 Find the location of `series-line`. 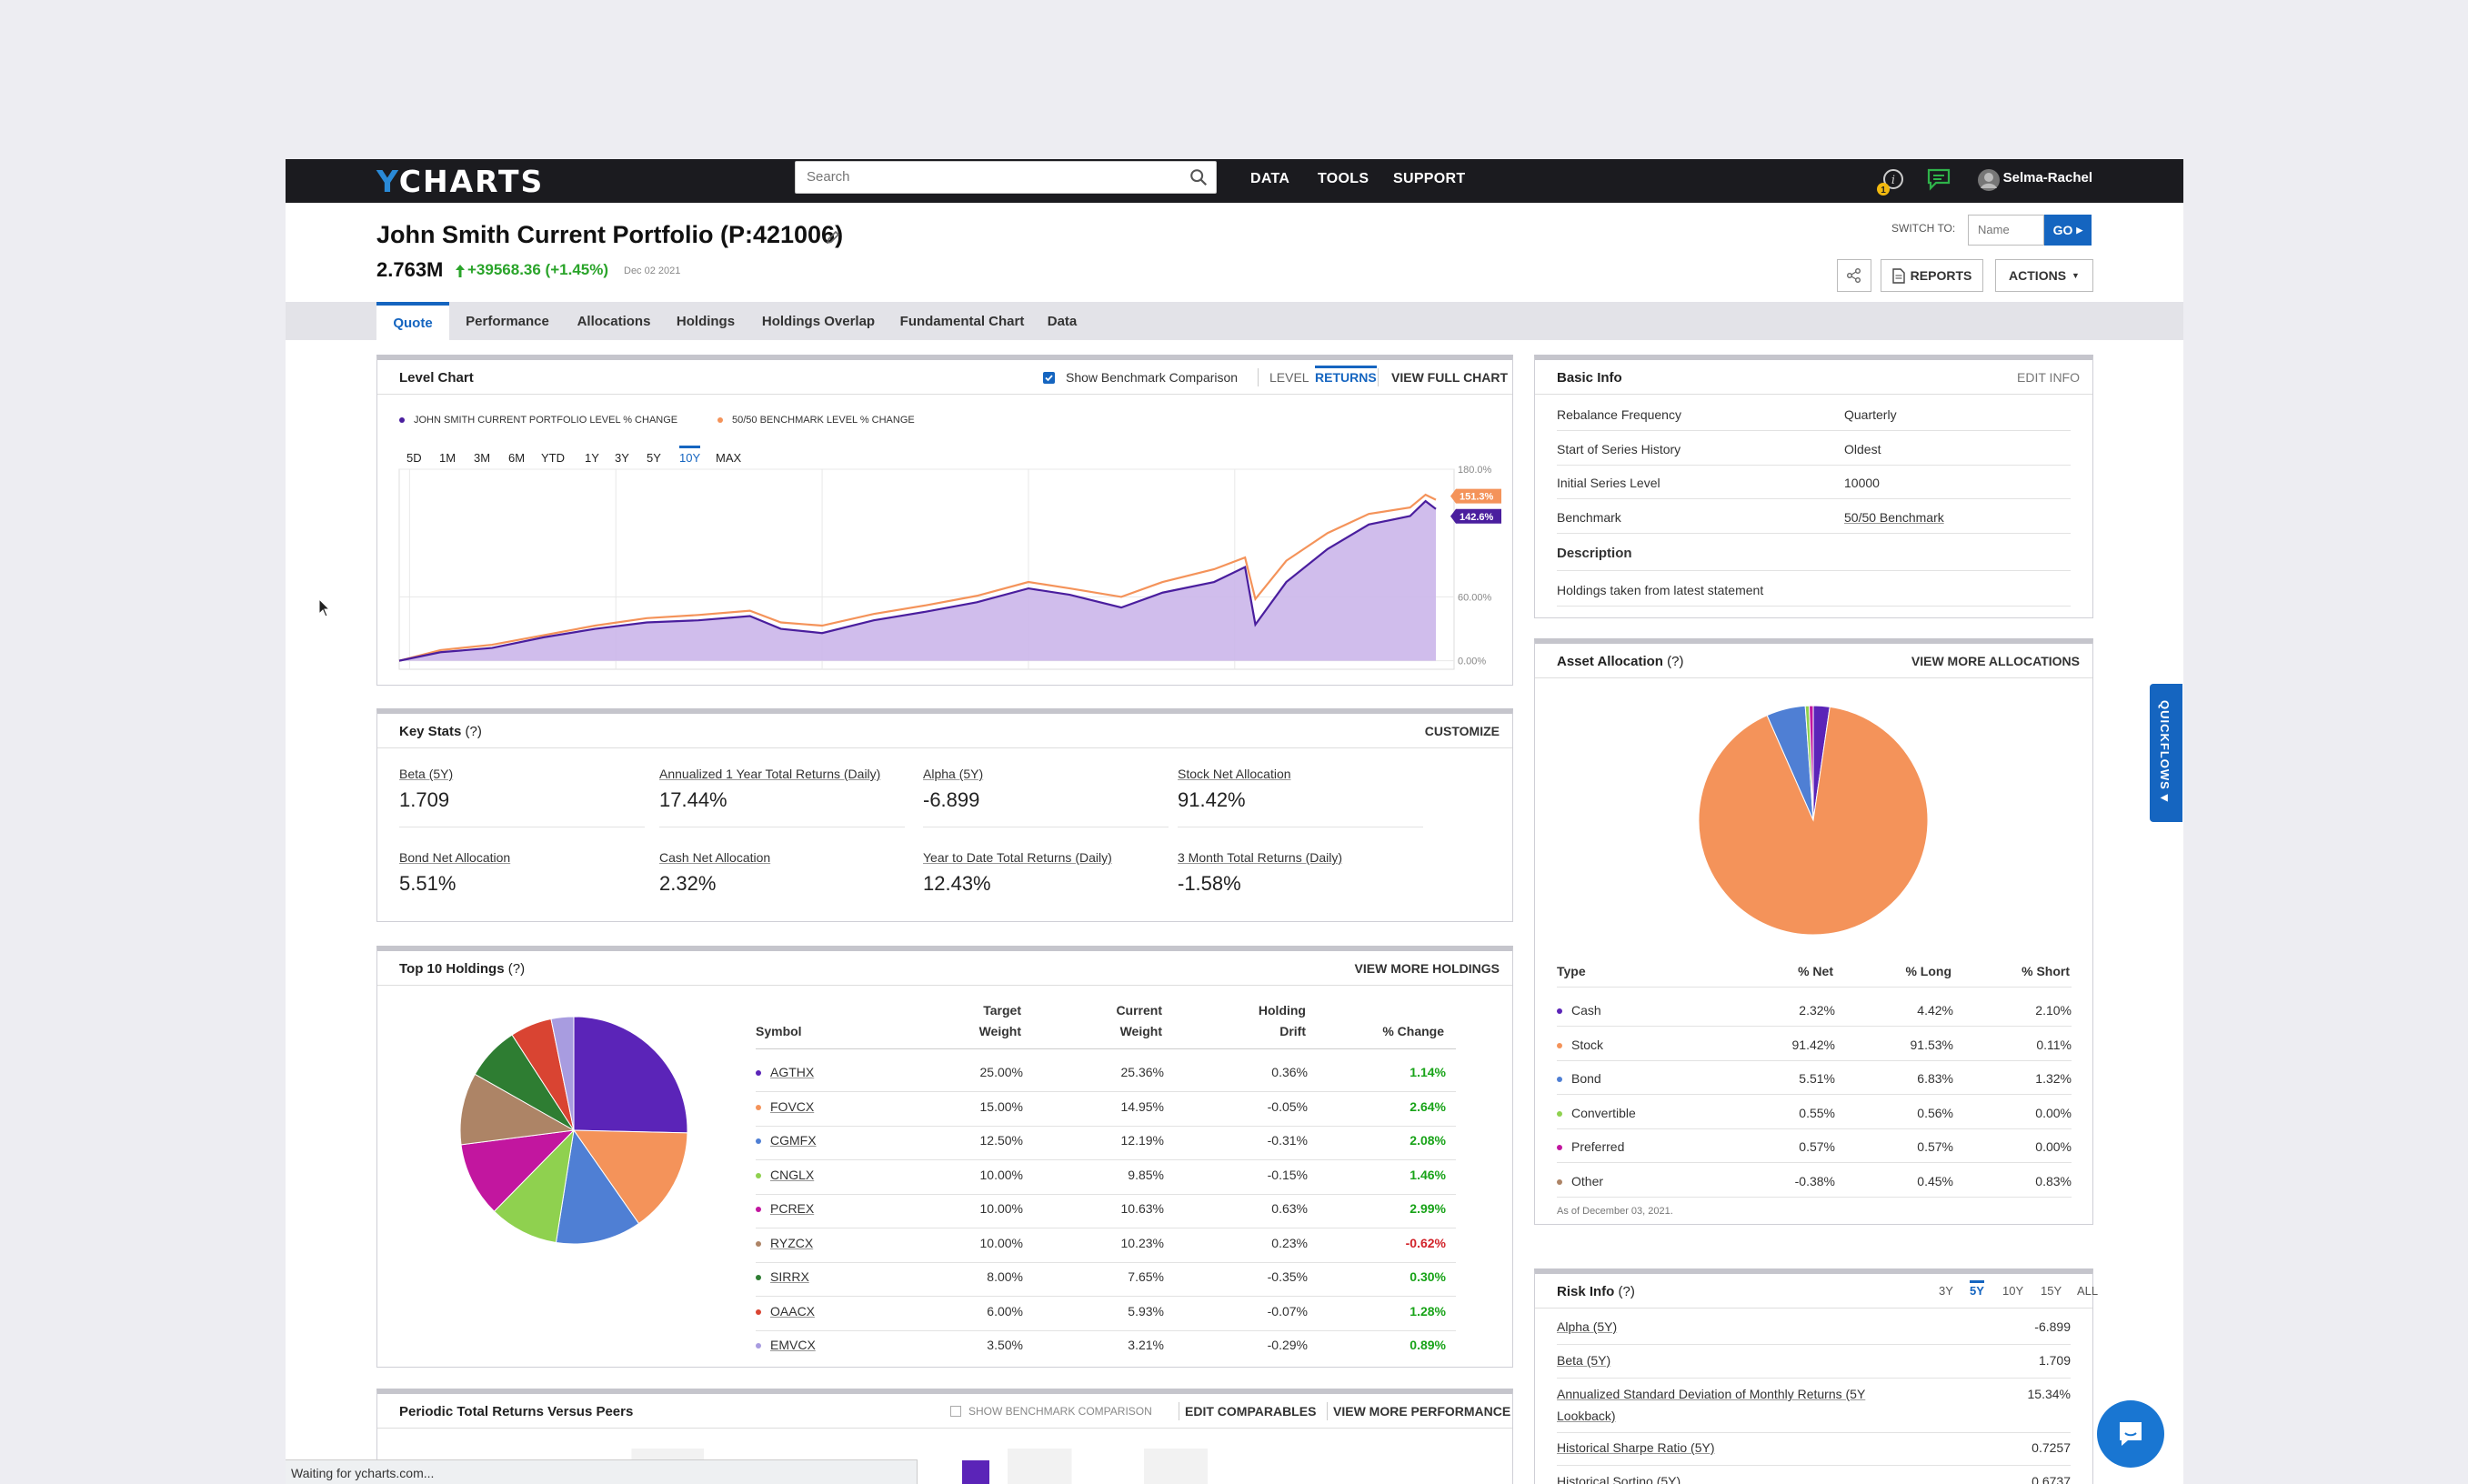

series-line is located at coordinates (917, 580).